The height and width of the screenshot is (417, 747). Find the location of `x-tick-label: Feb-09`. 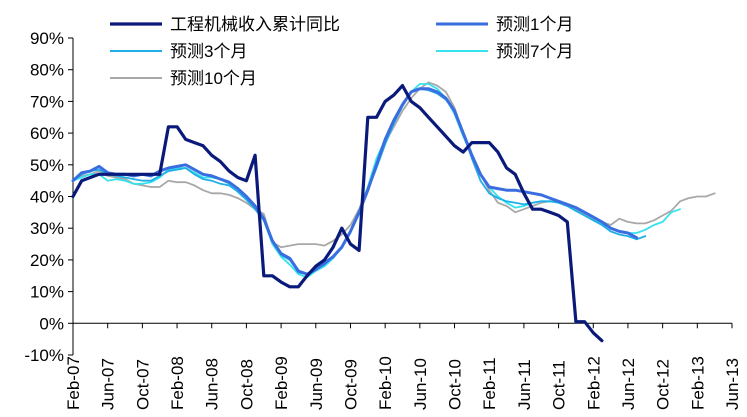

x-tick-label: Feb-09 is located at coordinates (281, 383).